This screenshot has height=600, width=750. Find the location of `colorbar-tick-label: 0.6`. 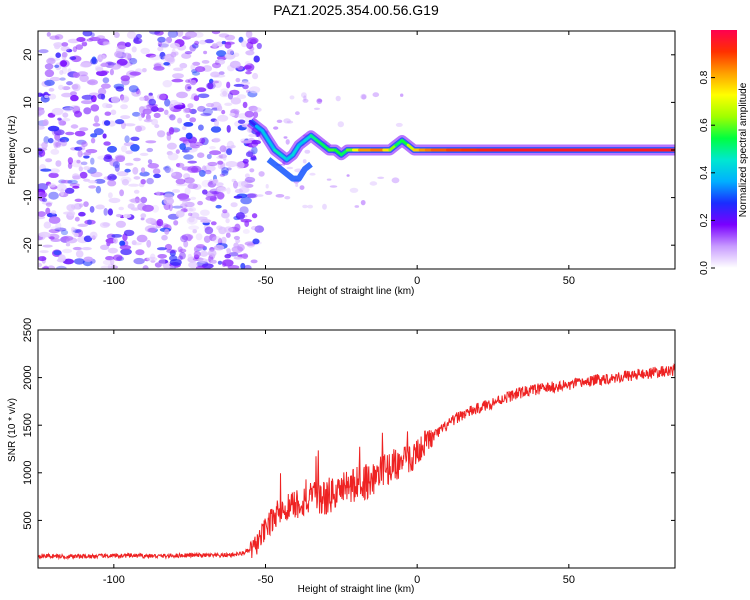

colorbar-tick-label: 0.6 is located at coordinates (704, 125).